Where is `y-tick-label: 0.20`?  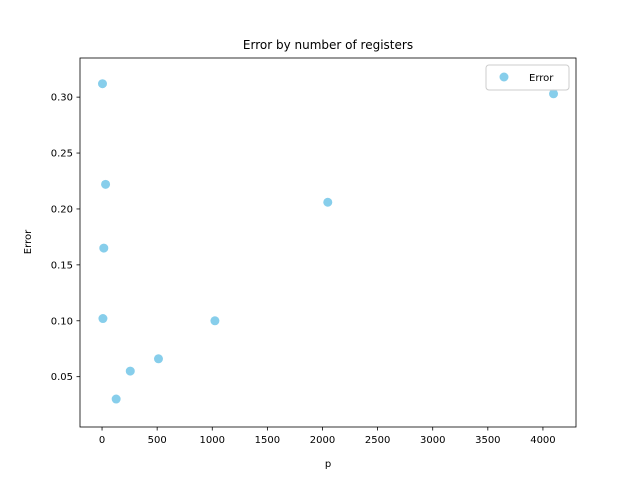 y-tick-label: 0.20 is located at coordinates (62, 209).